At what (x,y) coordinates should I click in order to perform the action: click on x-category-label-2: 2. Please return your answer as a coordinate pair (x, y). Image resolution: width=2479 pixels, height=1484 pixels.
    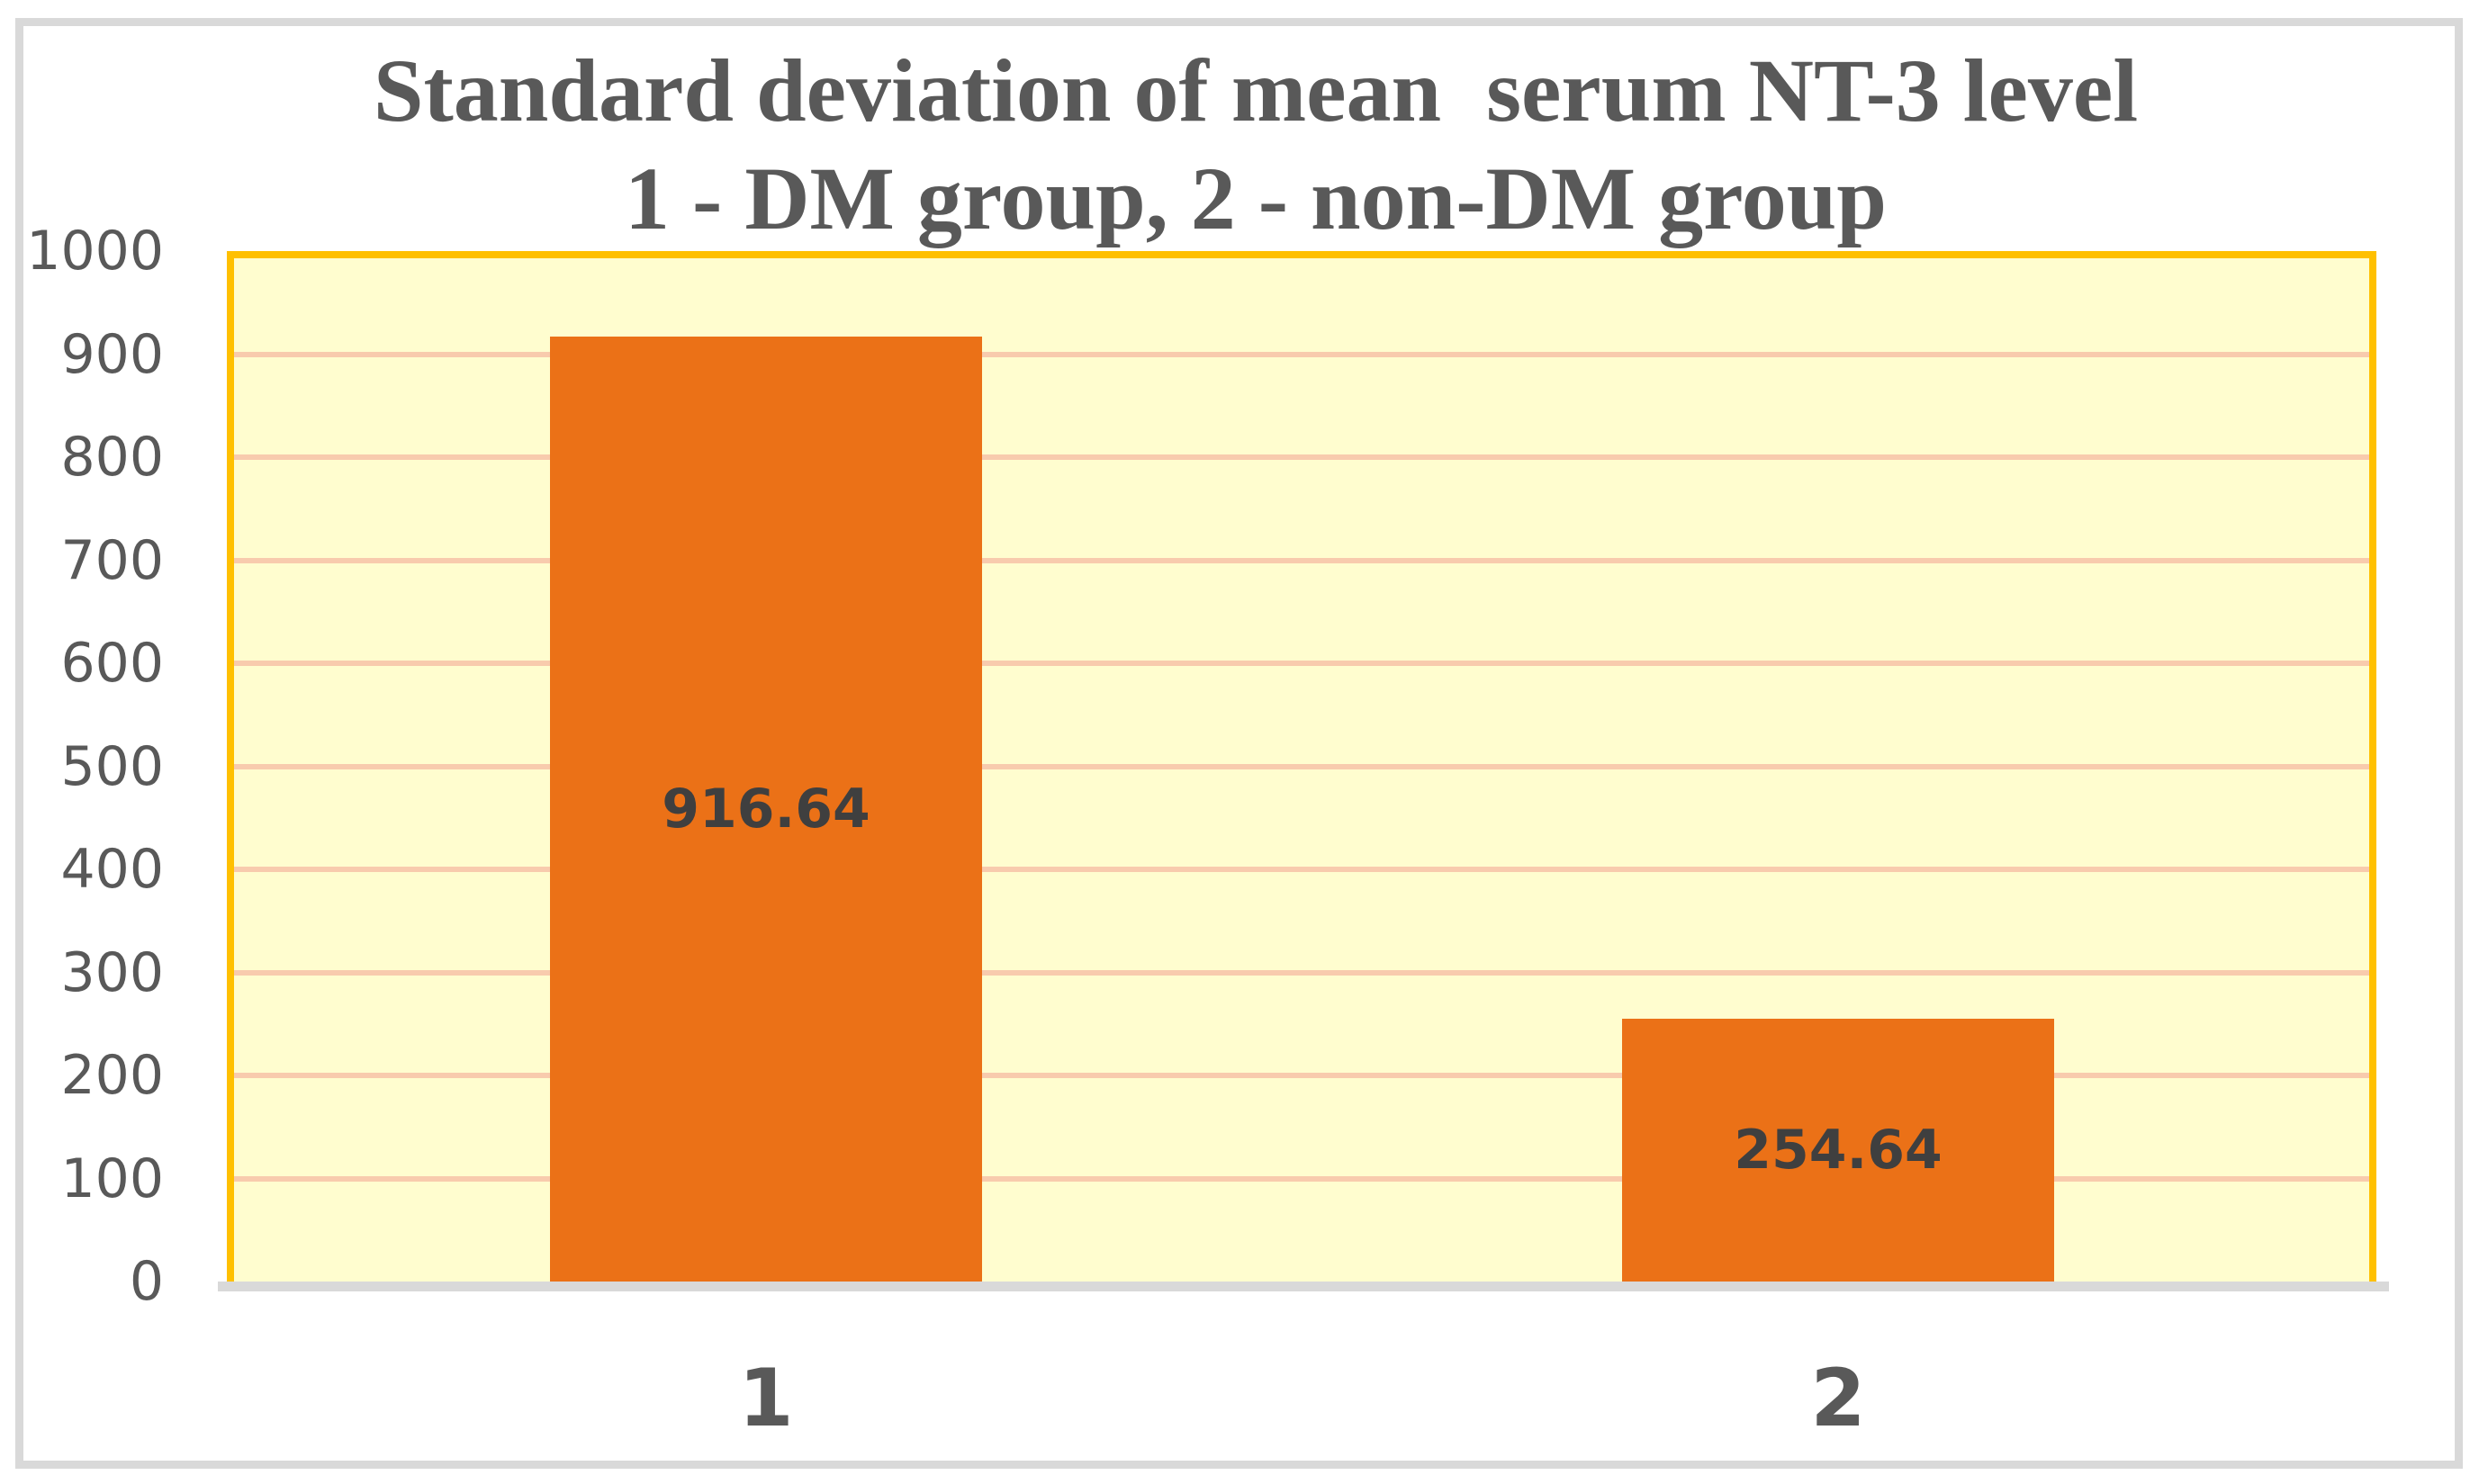
    Looking at the image, I should click on (1838, 1398).